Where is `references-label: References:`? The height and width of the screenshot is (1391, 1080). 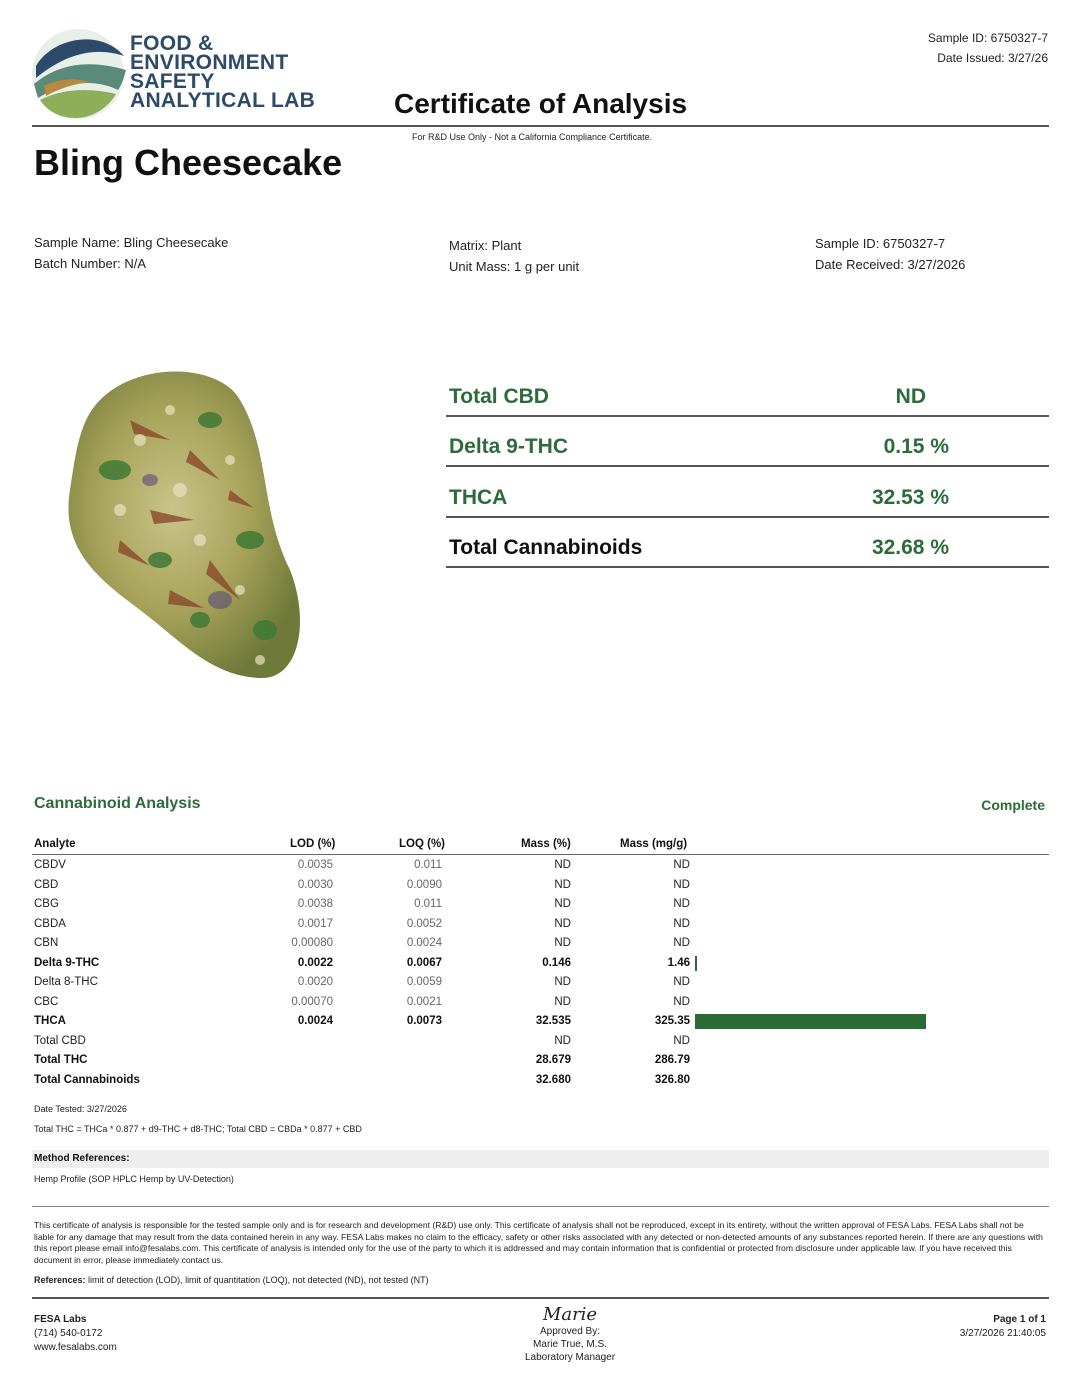
references-label: References: is located at coordinates (60, 1280).